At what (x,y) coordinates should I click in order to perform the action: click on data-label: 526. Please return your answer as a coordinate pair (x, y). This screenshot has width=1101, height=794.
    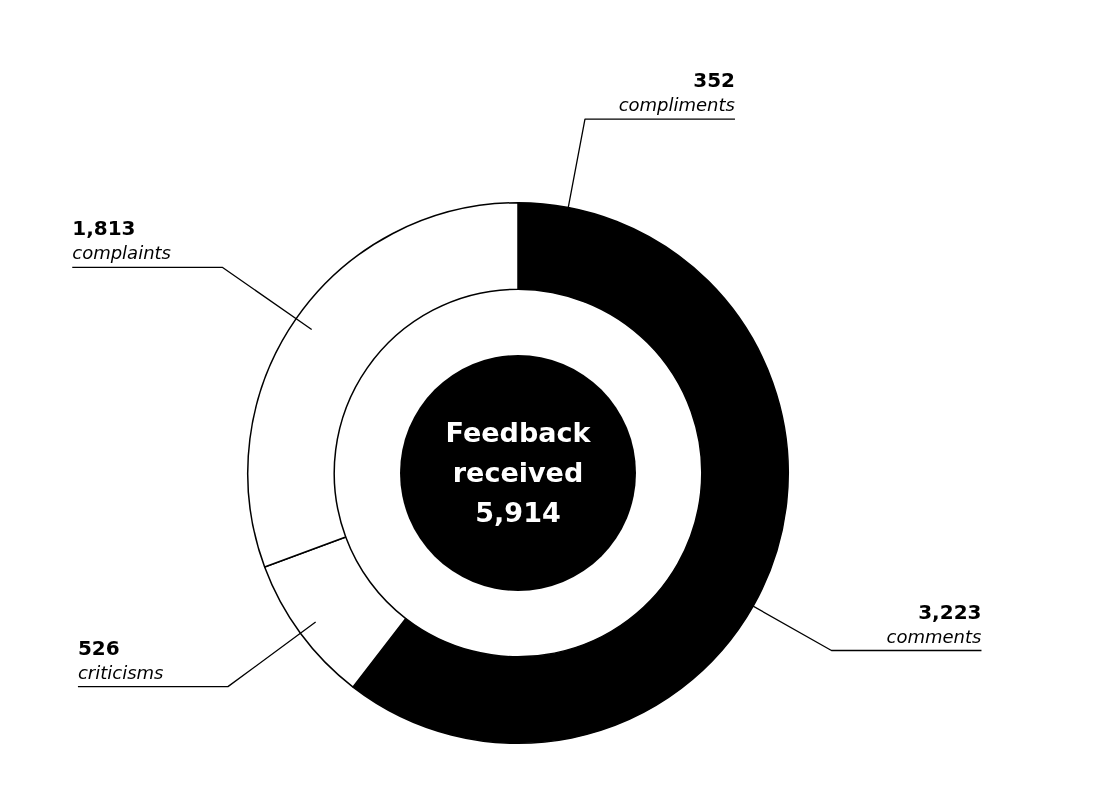
    Looking at the image, I should click on (98, 647).